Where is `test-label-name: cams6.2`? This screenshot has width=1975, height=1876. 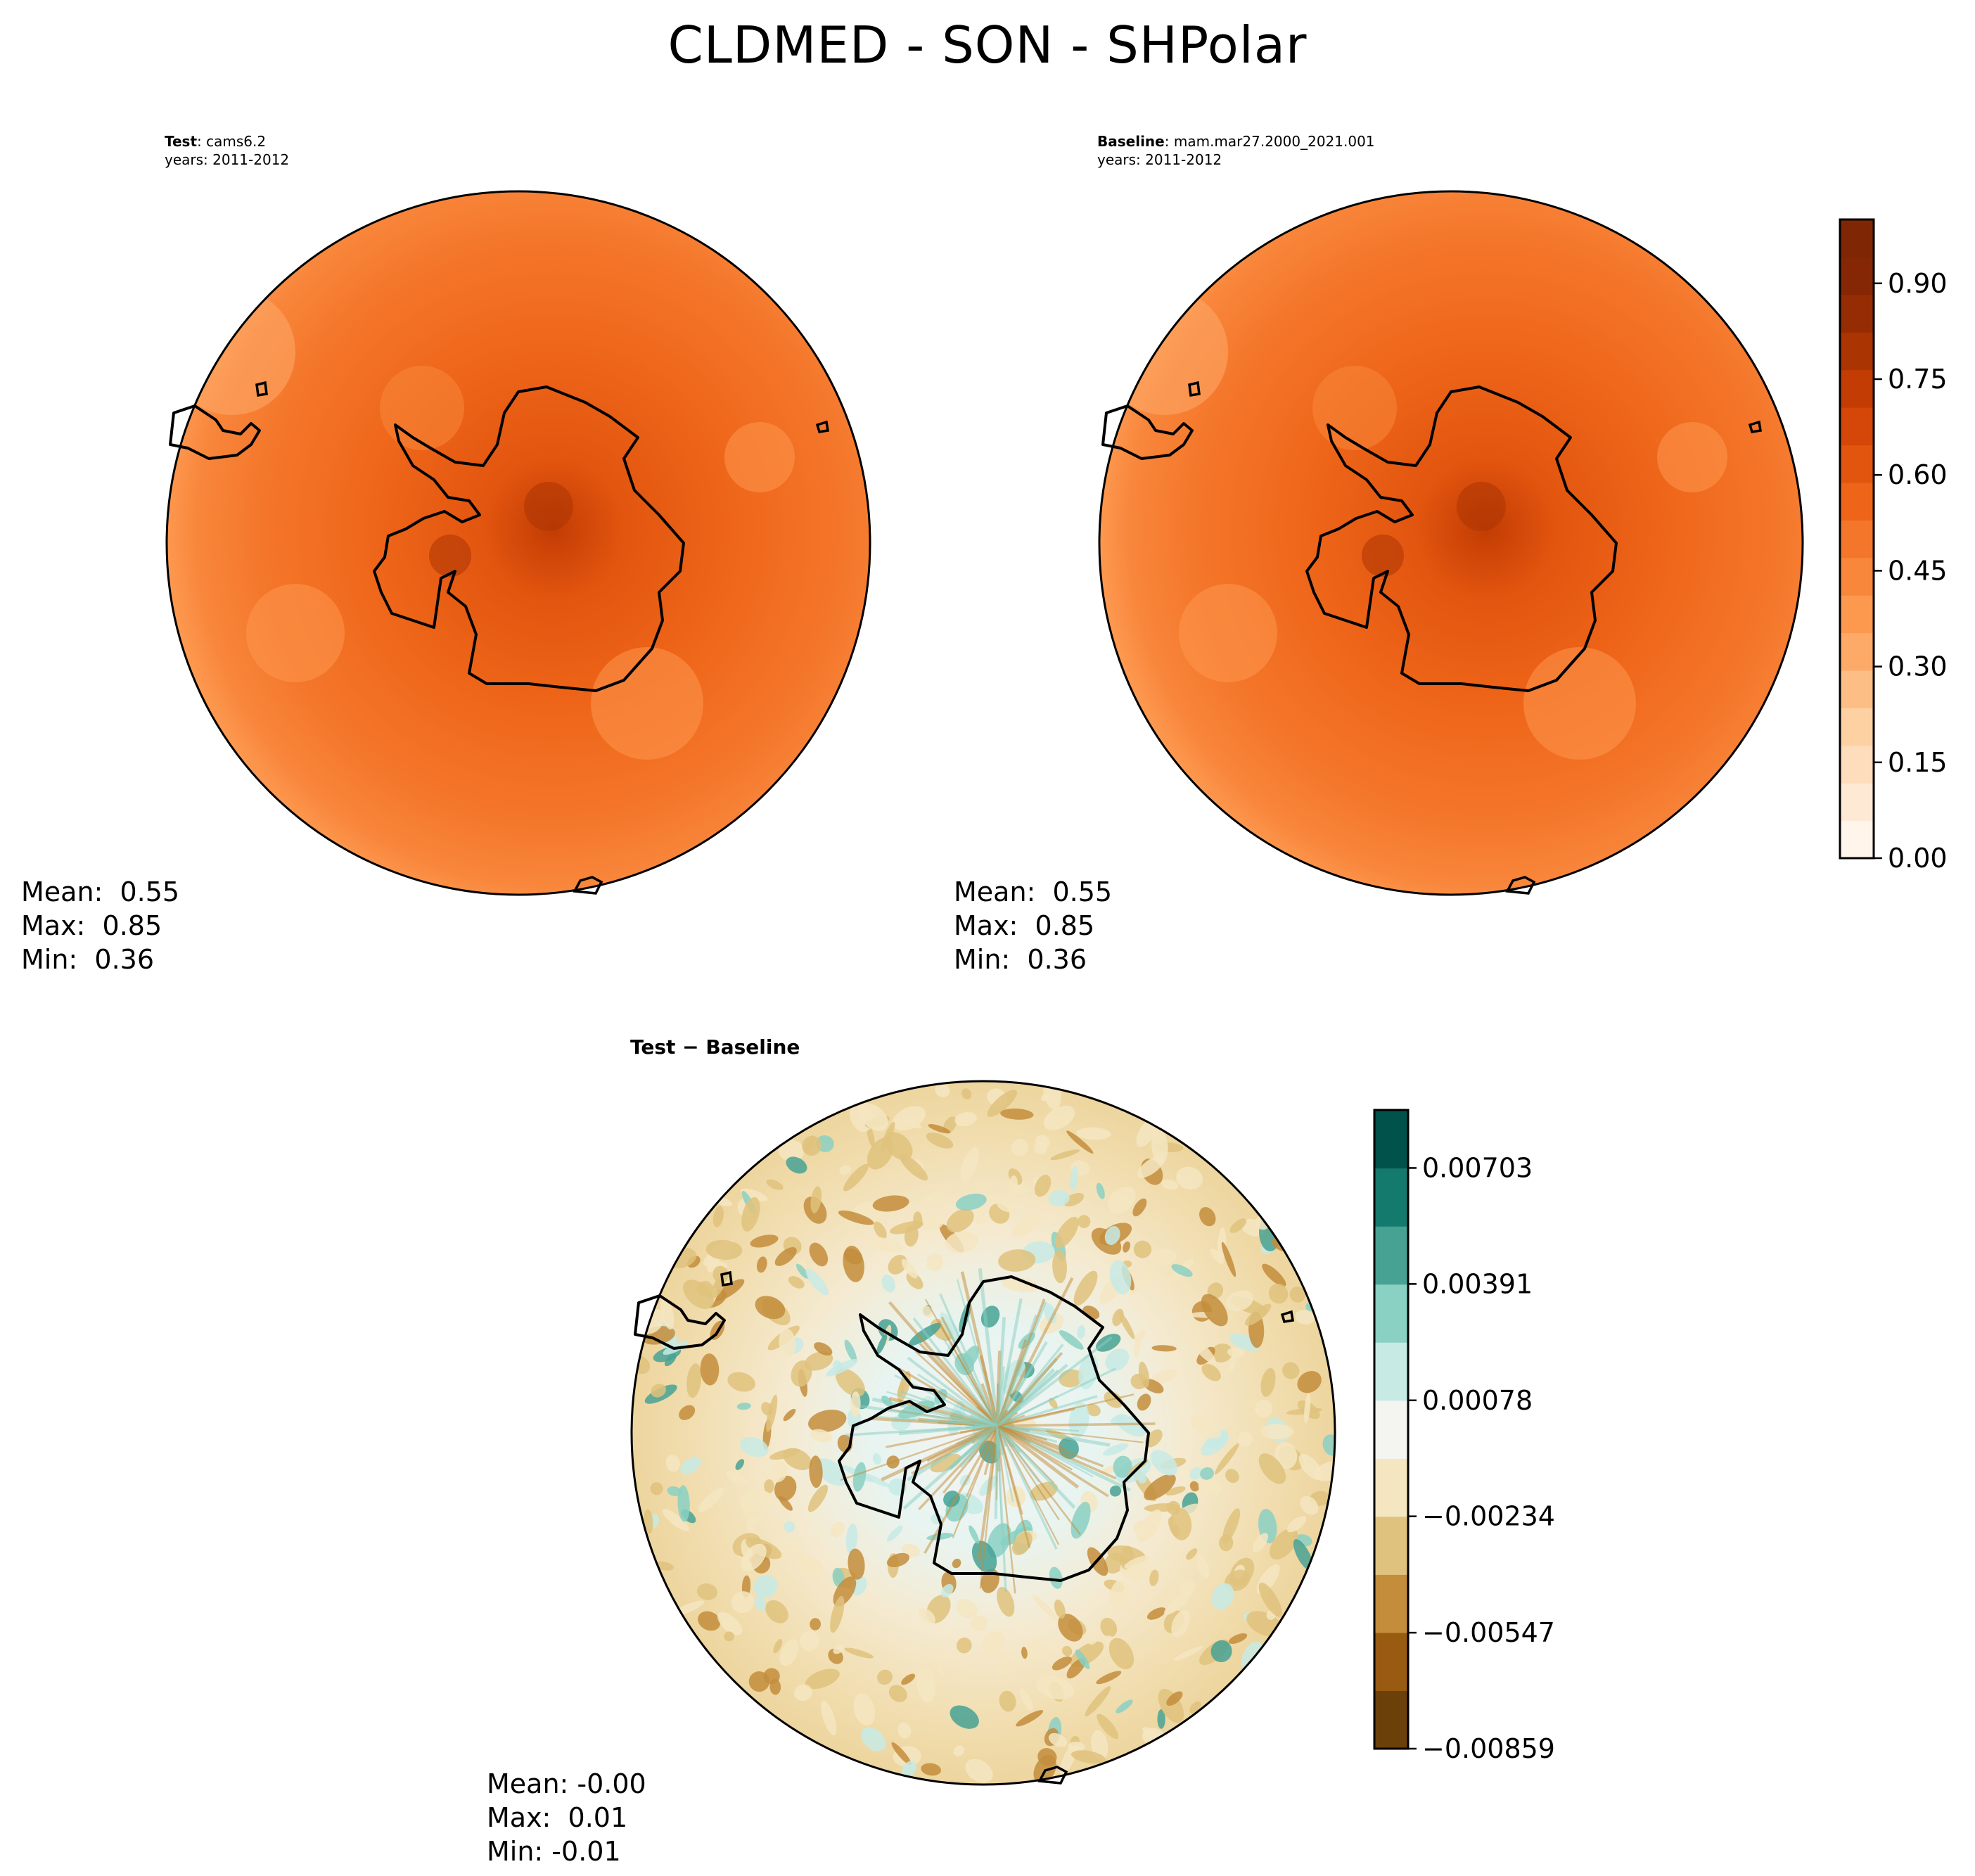
test-label-name: cams6.2 is located at coordinates (236, 141).